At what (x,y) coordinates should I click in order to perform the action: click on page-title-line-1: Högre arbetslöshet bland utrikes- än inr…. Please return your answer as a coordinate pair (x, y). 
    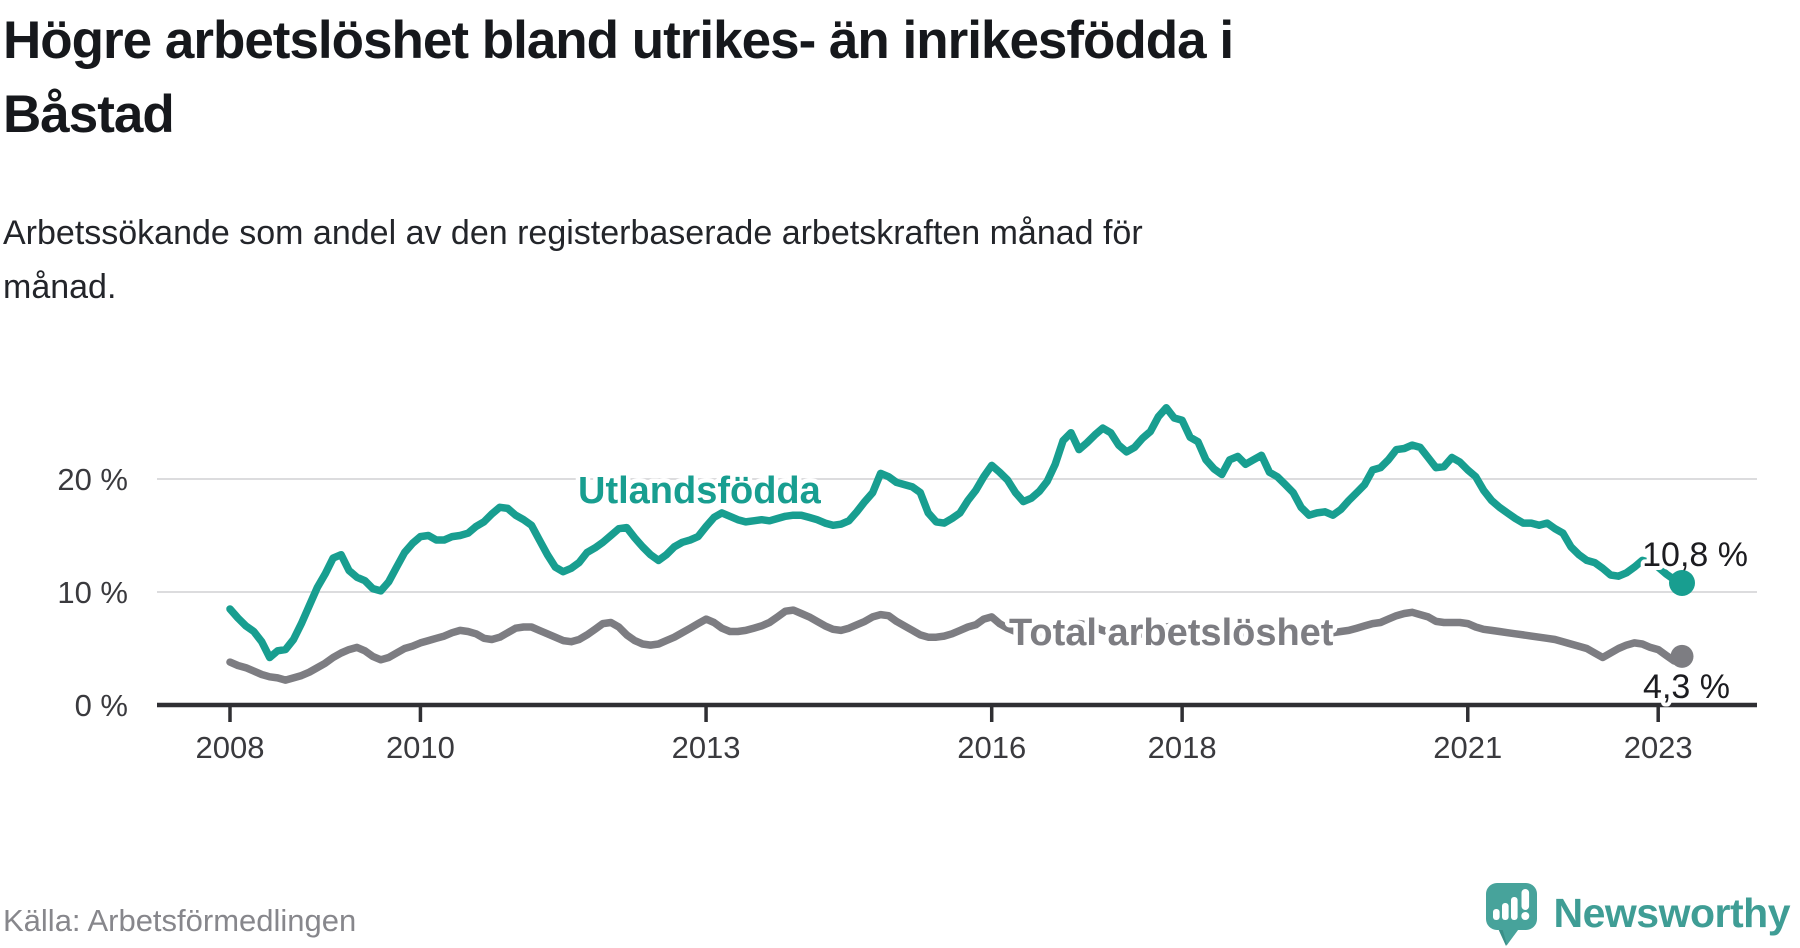
    Looking at the image, I should click on (618, 40).